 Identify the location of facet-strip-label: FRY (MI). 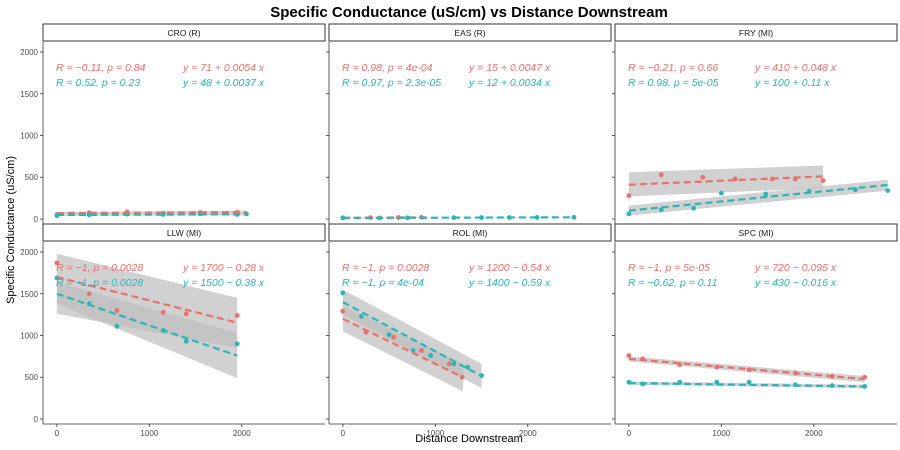
(756, 33).